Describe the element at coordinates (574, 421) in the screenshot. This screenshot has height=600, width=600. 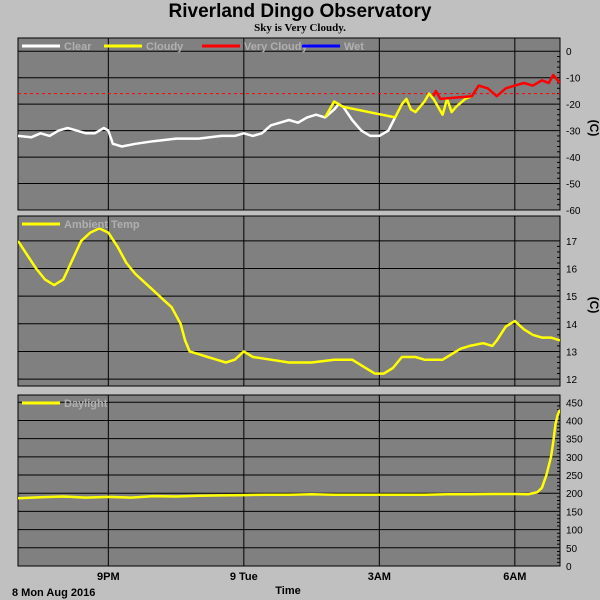
I see `y-tick-label: 400` at that location.